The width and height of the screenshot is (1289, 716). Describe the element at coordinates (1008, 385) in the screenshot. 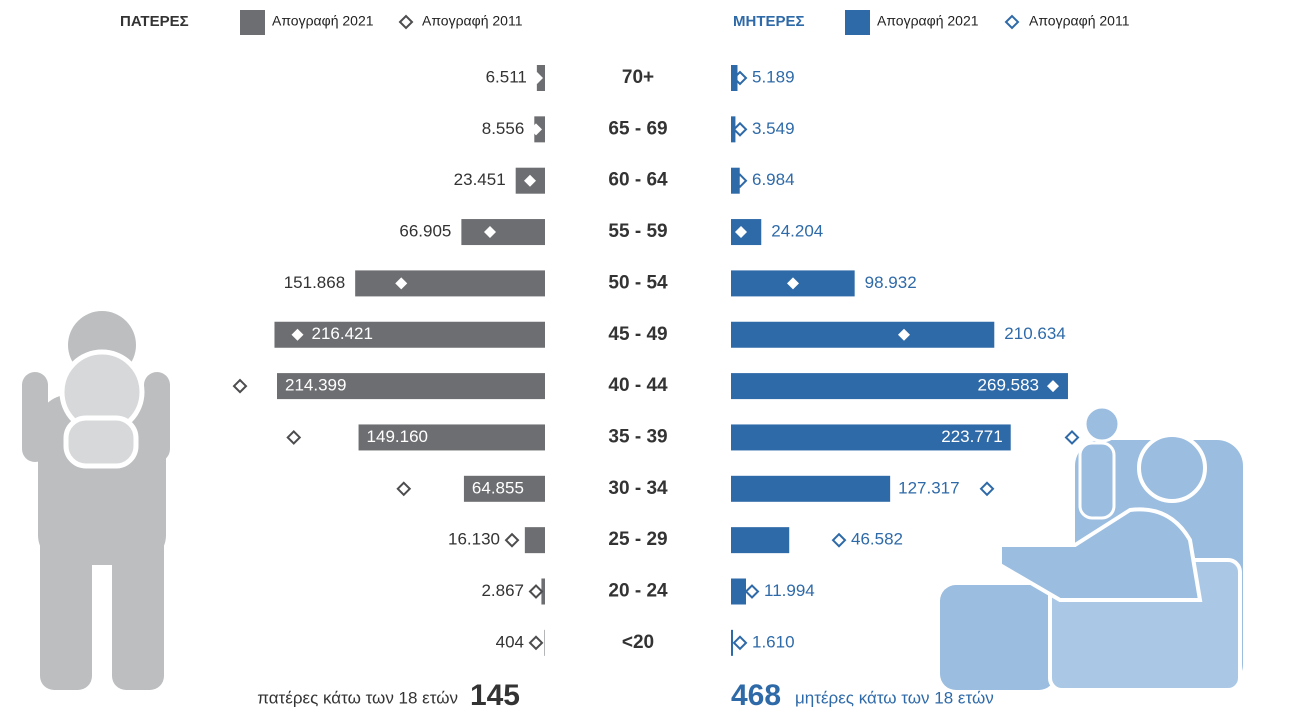

I see `value-label: 269.583` at that location.